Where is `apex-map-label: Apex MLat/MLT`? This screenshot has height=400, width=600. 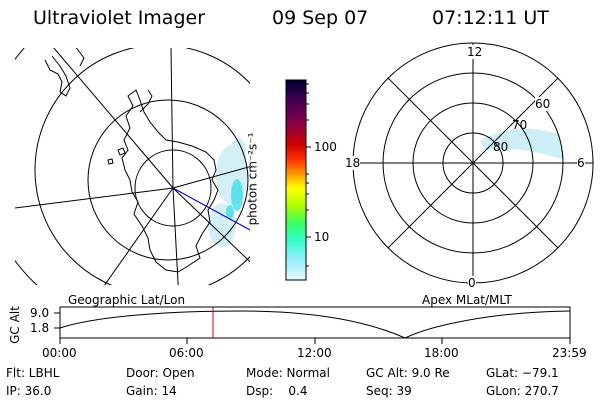 apex-map-label: Apex MLat/MLT is located at coordinates (467, 300).